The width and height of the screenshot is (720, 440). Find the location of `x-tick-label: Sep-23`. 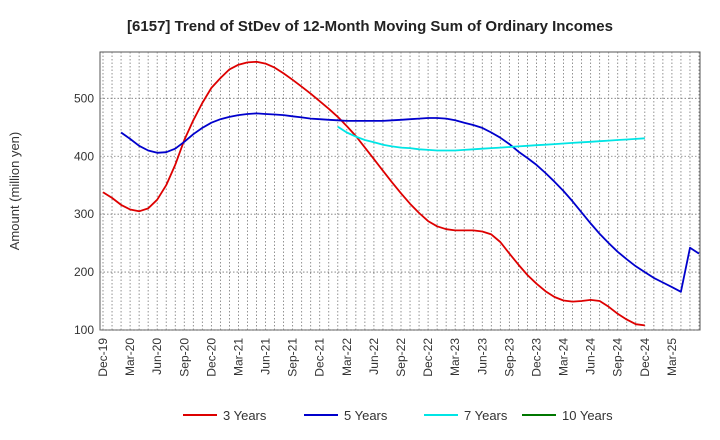

x-tick-label: Sep-23 is located at coordinates (509, 357).